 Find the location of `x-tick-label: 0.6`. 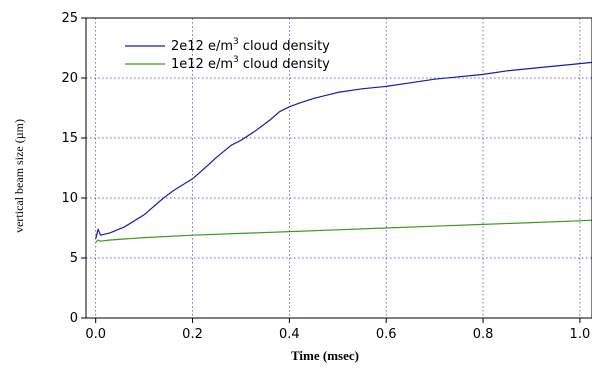

x-tick-label: 0.6 is located at coordinates (386, 334).